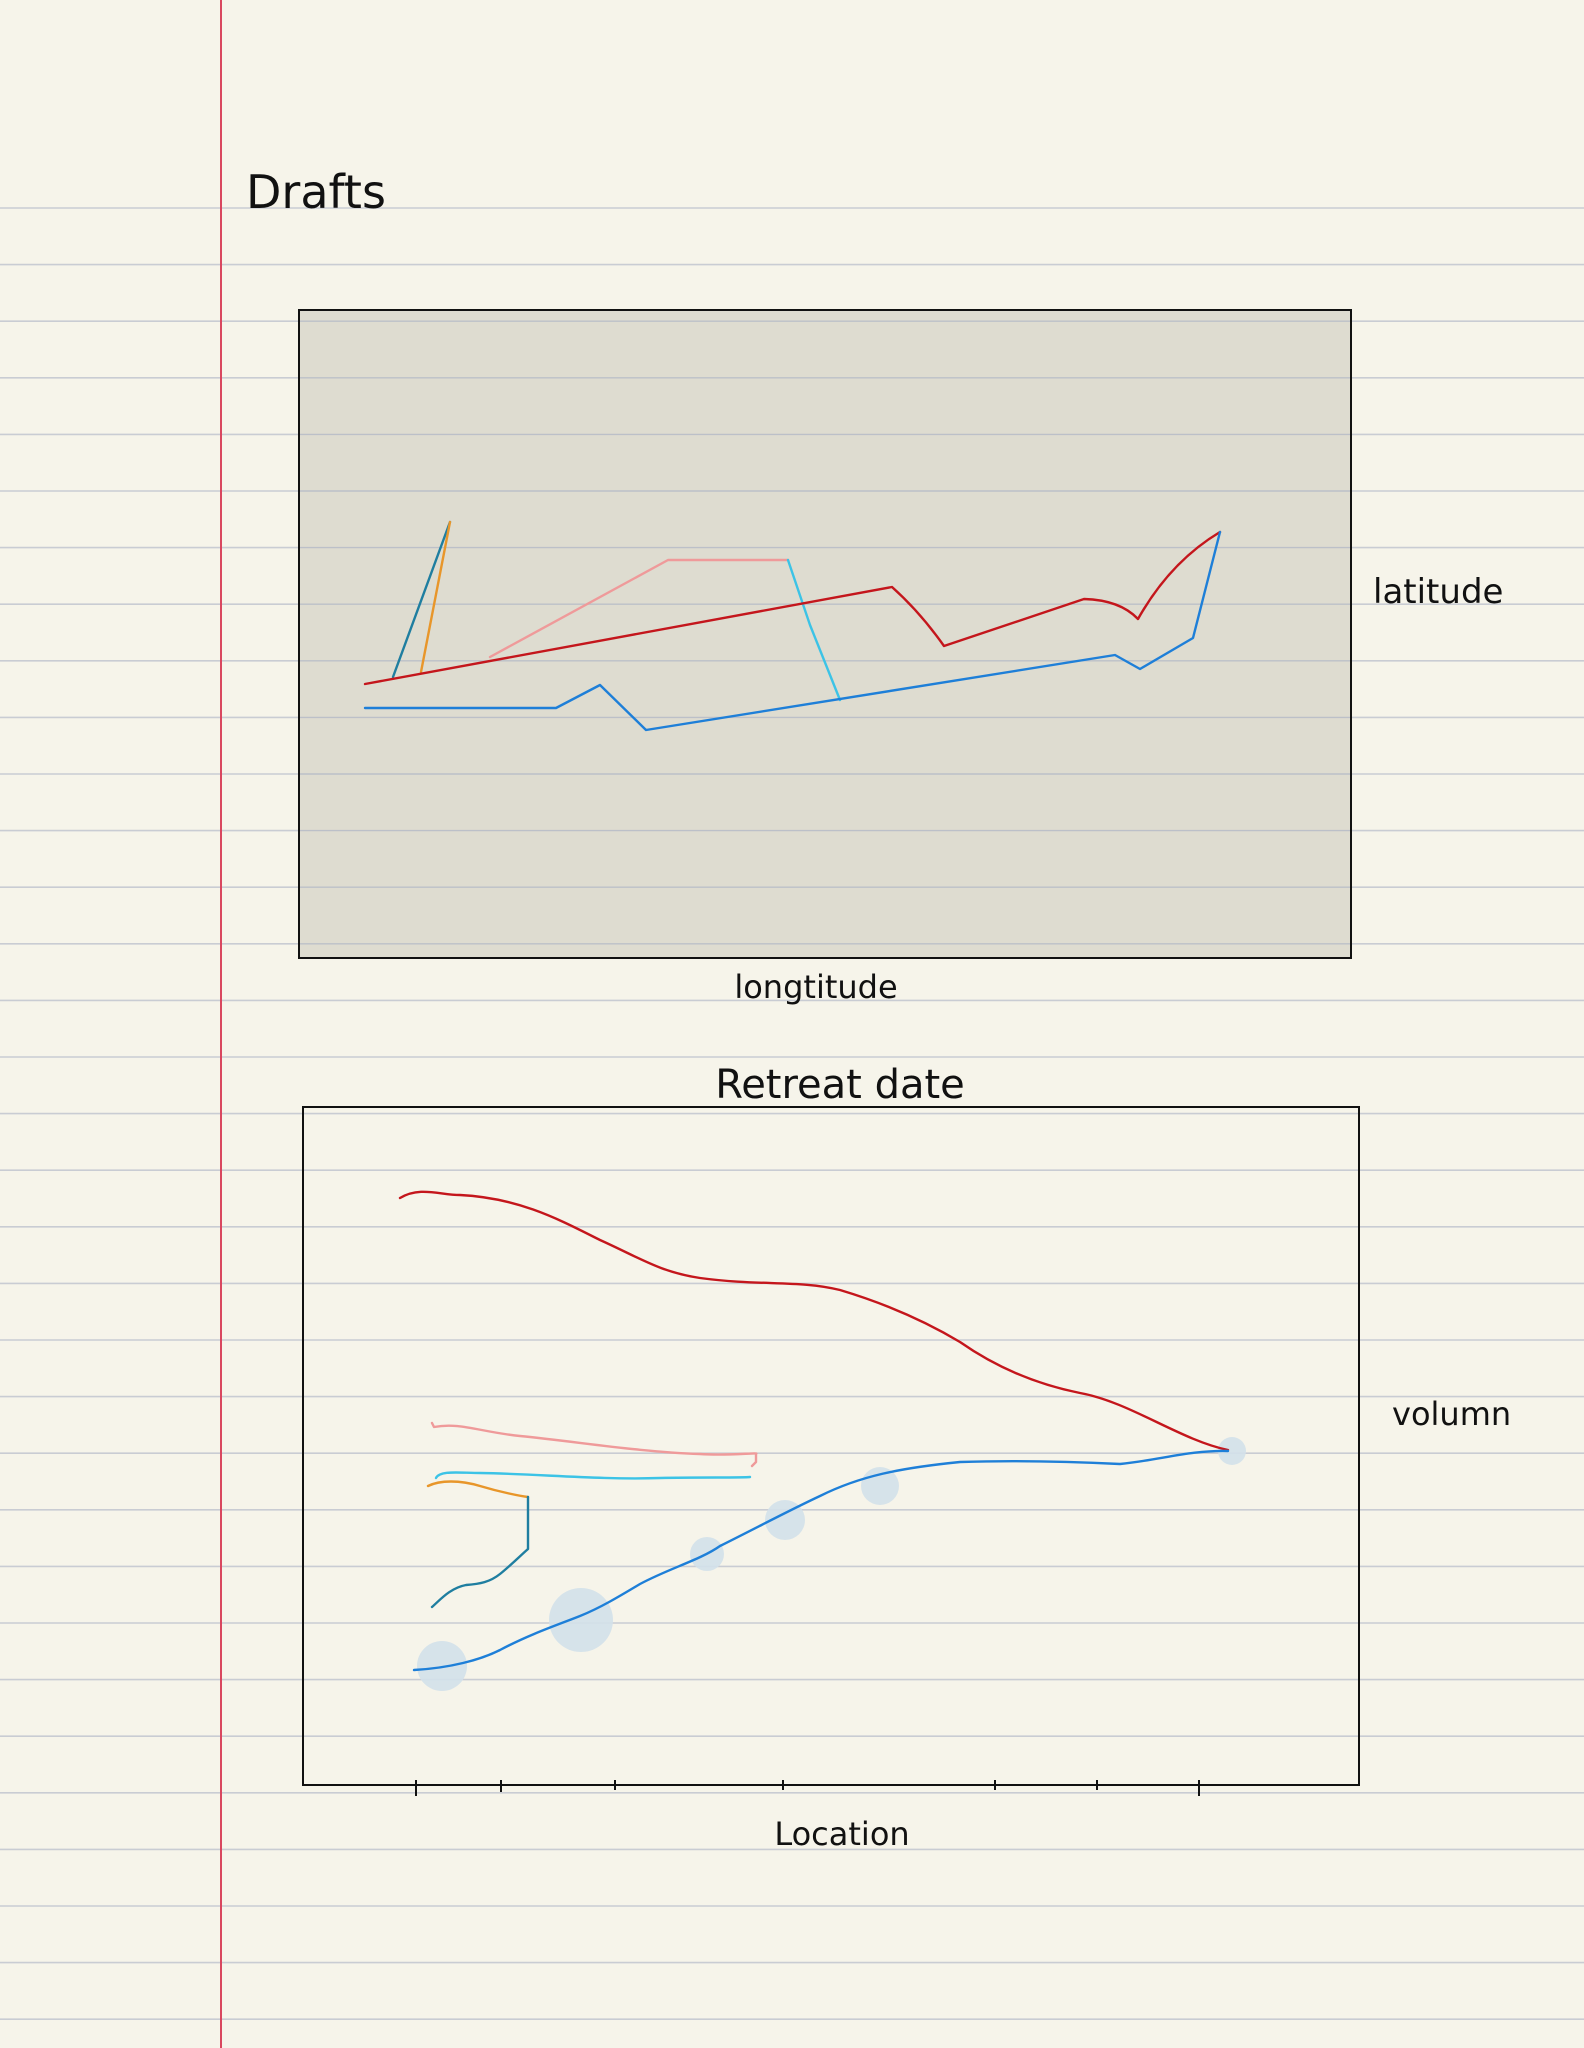 The width and height of the screenshot is (1584, 2048). Describe the element at coordinates (840, 1085) in the screenshot. I see `flow-title: Retreat date` at that location.